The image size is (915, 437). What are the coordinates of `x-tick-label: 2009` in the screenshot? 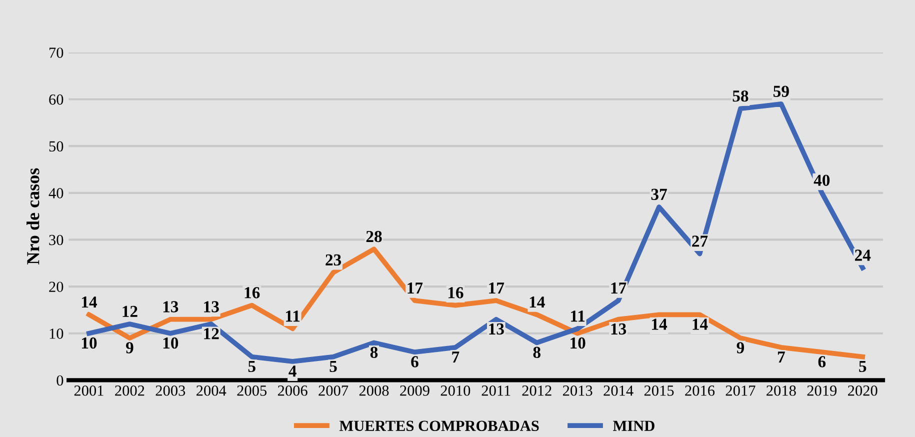 It's located at (415, 390).